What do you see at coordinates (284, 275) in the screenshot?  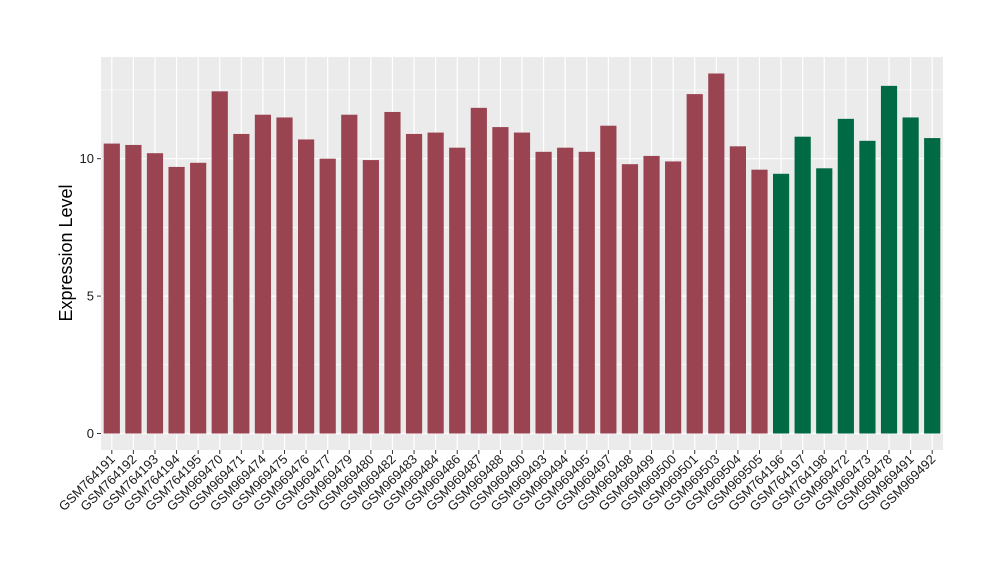 I see `bar-GSM969475` at bounding box center [284, 275].